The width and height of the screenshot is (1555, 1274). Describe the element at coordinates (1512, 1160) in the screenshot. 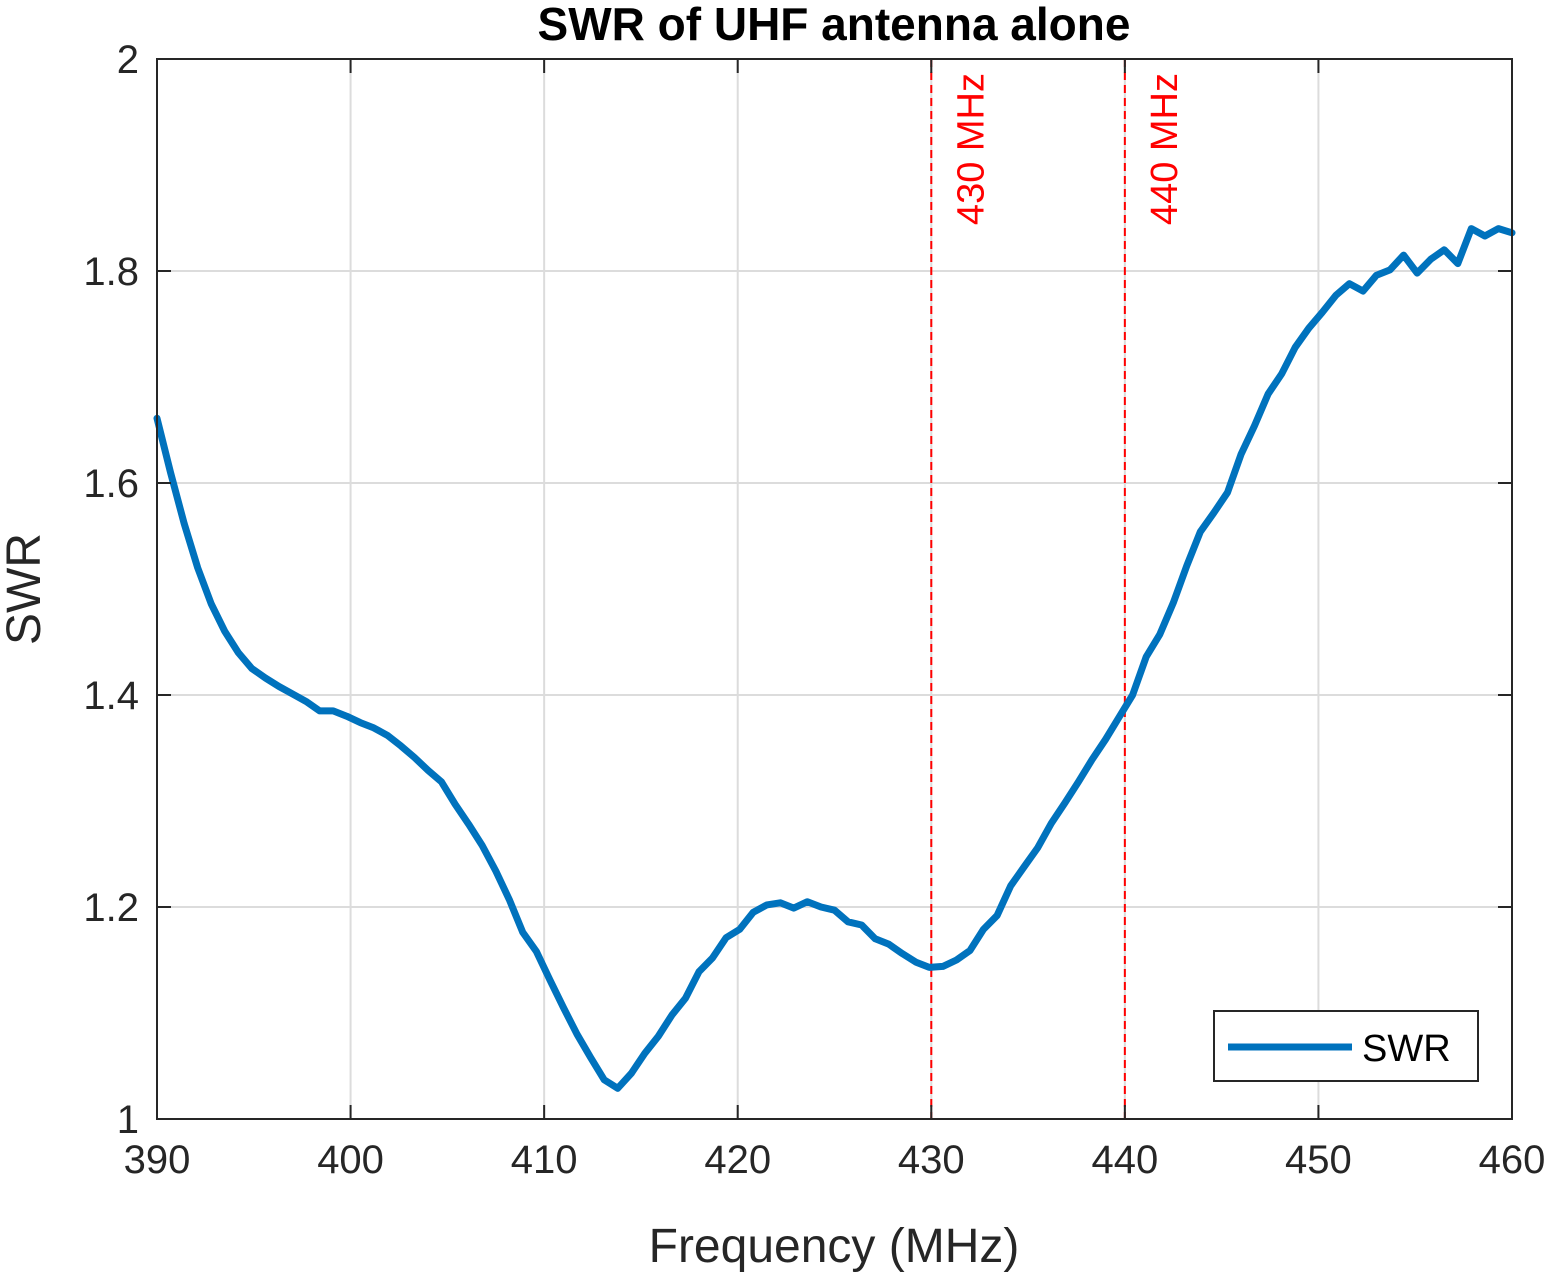

I see `x-tick-label: 460` at that location.